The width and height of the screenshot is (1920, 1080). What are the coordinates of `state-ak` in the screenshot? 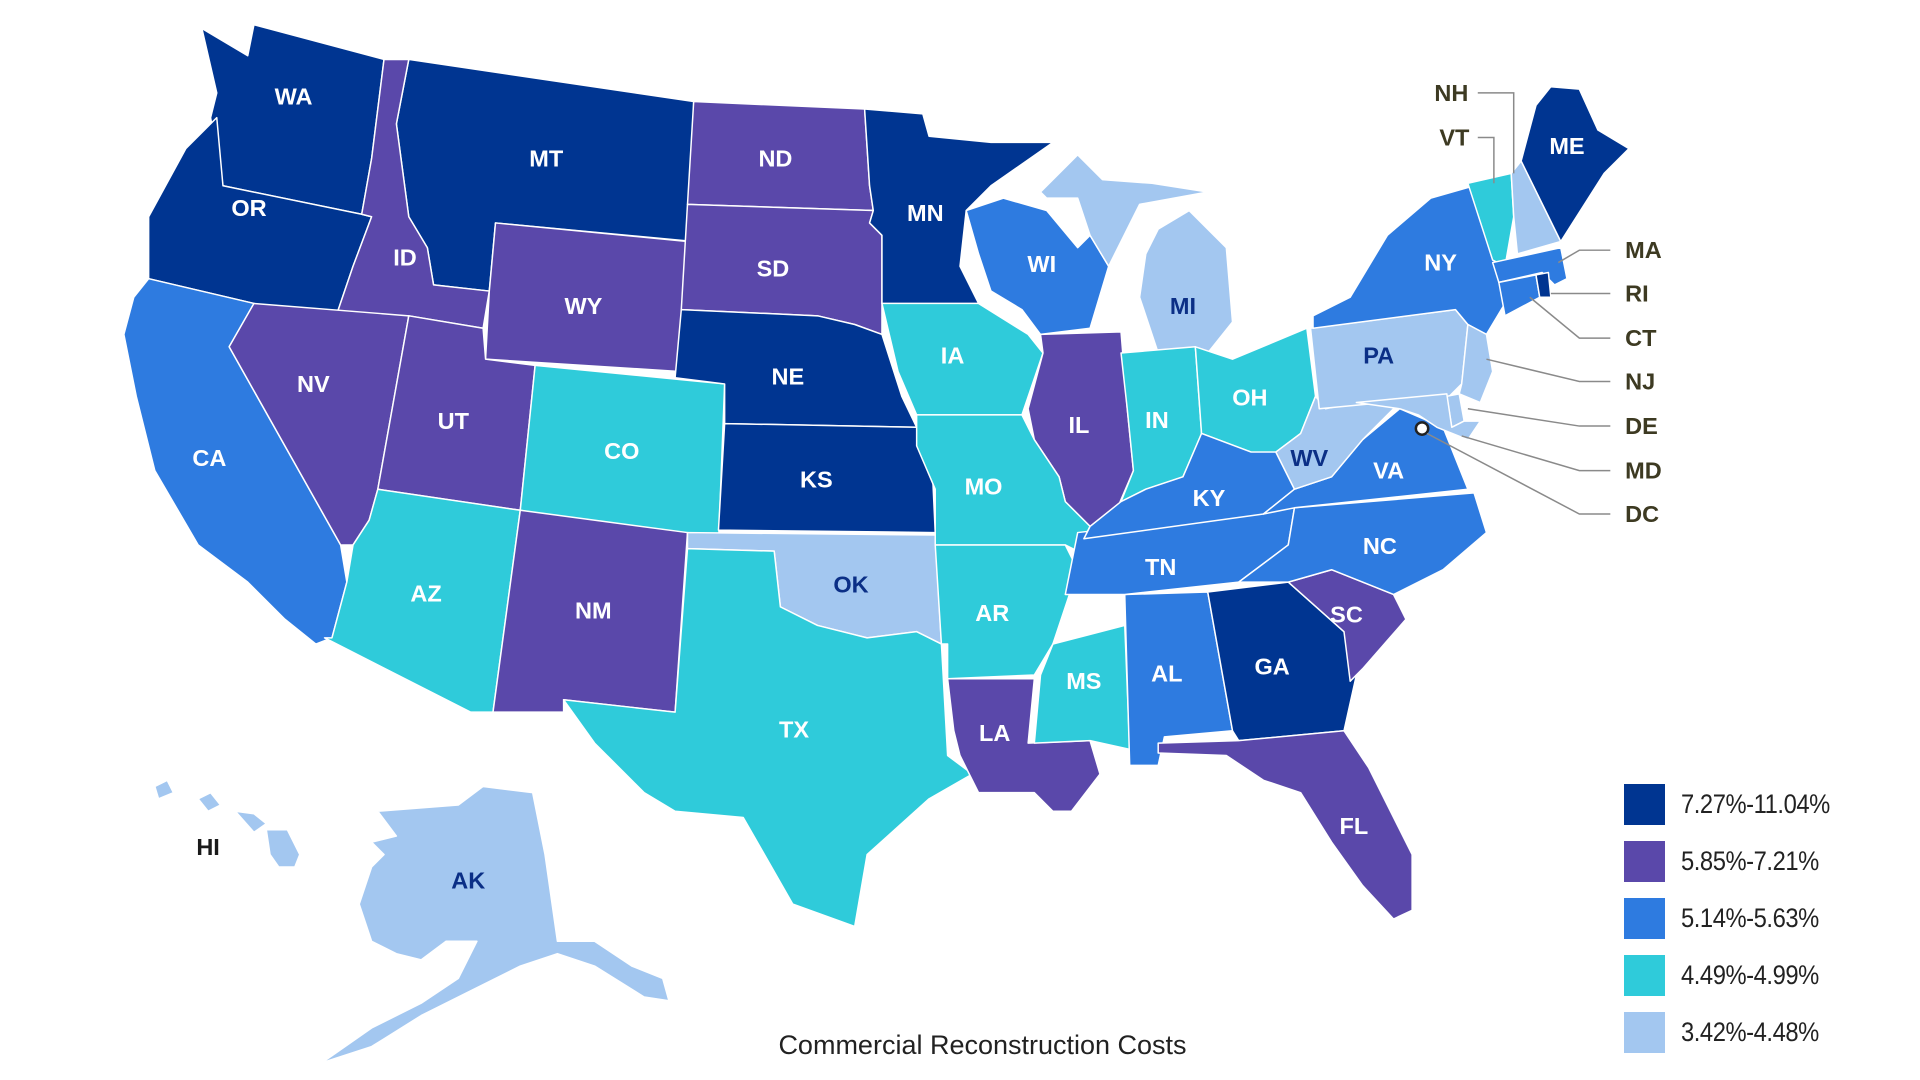 It's located at (495, 924).